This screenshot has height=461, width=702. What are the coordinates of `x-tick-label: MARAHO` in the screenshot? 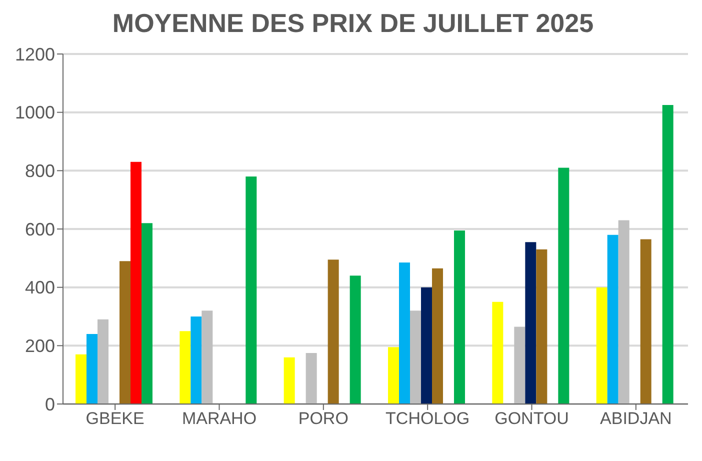 It's located at (219, 418).